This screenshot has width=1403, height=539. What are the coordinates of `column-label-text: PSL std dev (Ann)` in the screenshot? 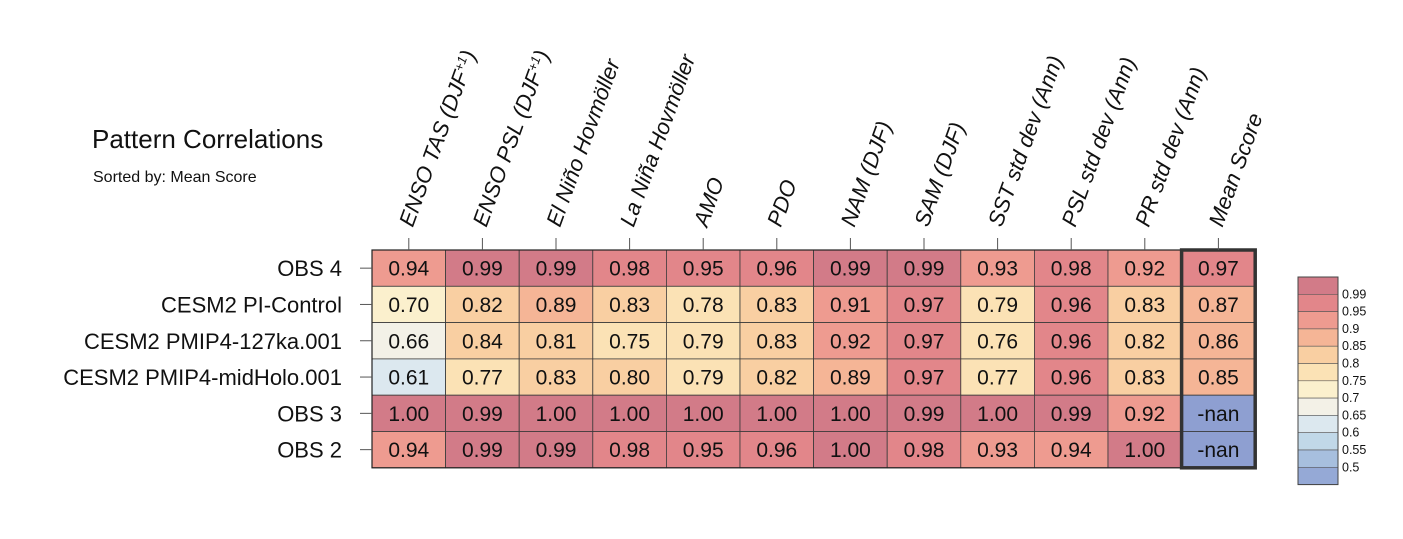 It's located at (1098, 142).